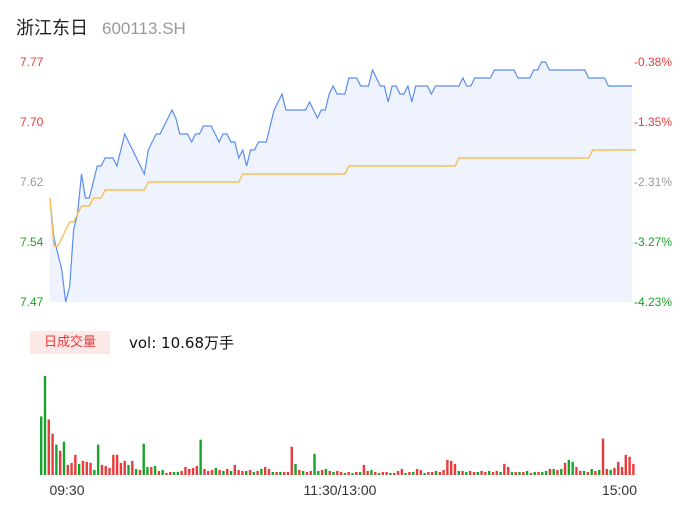 This screenshot has height=524, width=686. What do you see at coordinates (653, 302) in the screenshot?
I see `percent-tick-label: -4.23%` at bounding box center [653, 302].